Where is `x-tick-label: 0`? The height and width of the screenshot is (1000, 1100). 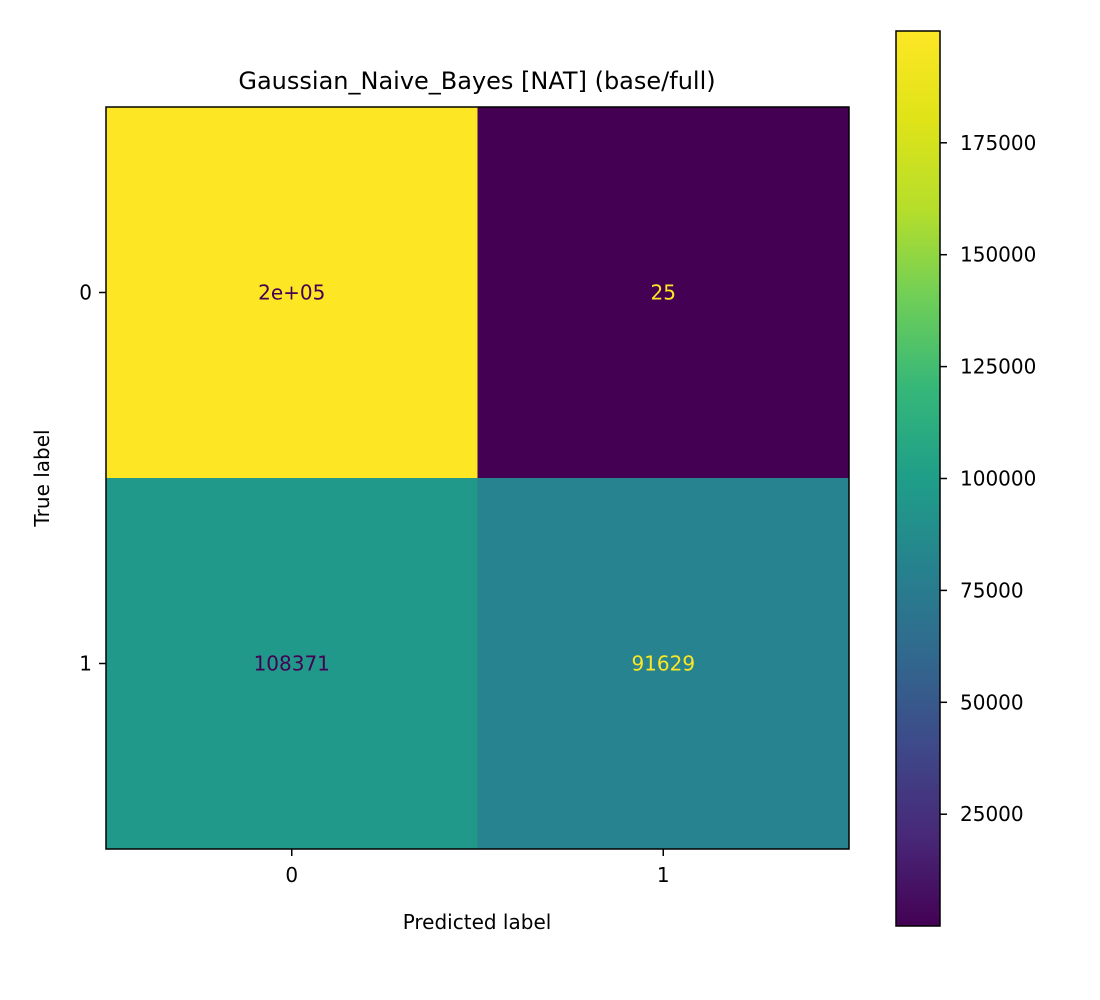 x-tick-label: 0 is located at coordinates (291, 875).